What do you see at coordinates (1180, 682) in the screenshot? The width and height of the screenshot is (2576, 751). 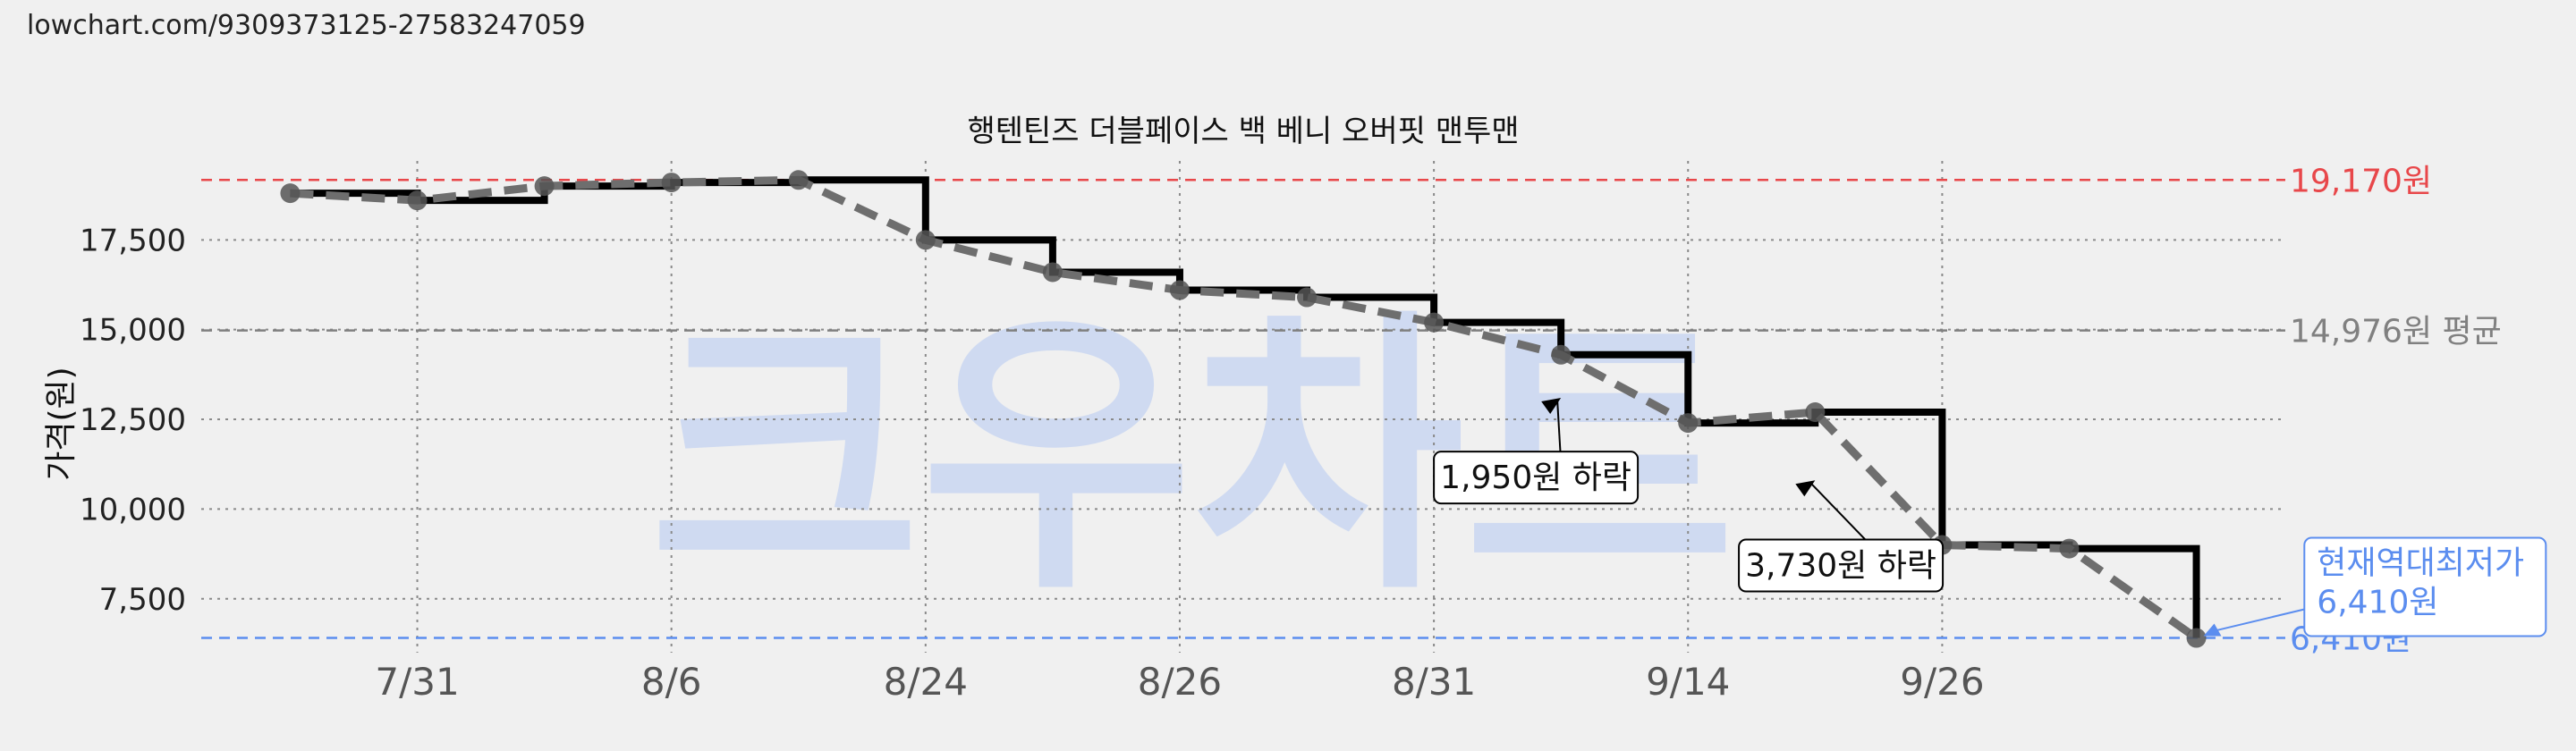 I see `x-tick-label: 8/26` at bounding box center [1180, 682].